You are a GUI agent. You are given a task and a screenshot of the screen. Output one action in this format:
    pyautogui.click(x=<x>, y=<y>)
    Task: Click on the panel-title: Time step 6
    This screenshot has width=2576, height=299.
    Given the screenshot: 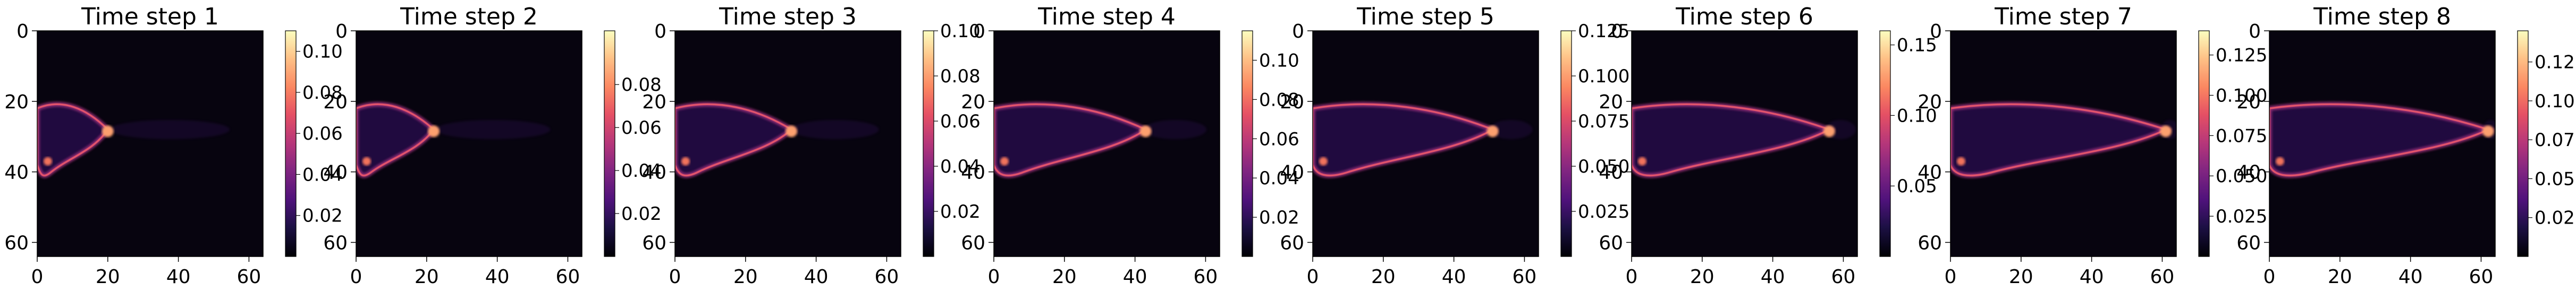 What is the action you would take?
    pyautogui.click(x=1744, y=17)
    